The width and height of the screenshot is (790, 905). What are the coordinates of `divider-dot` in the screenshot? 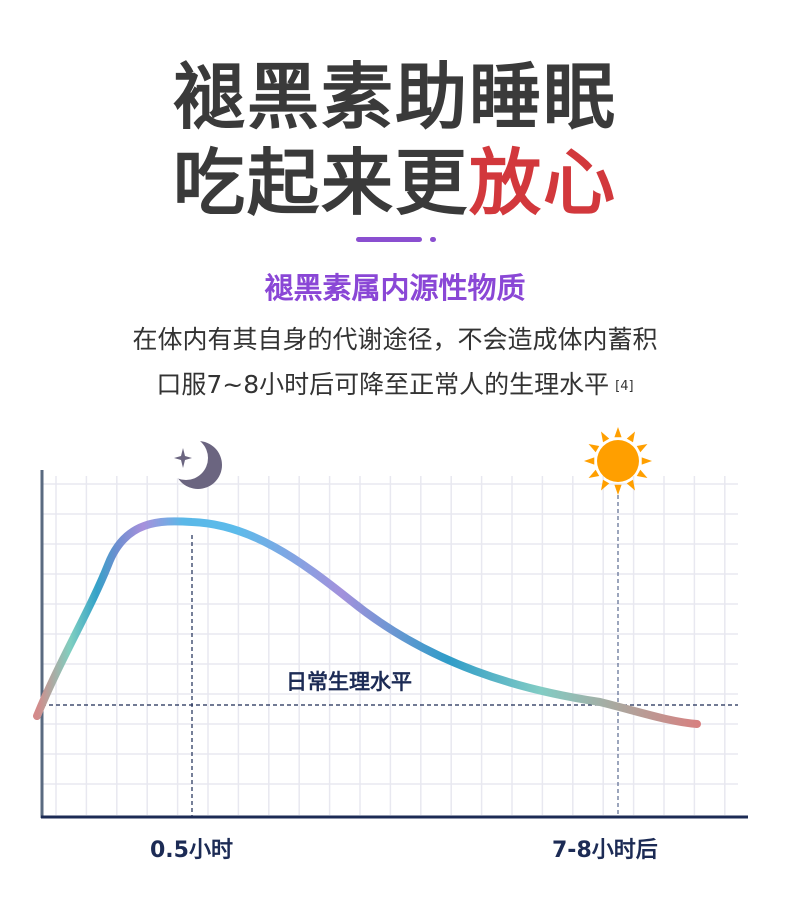 It's located at (433, 239).